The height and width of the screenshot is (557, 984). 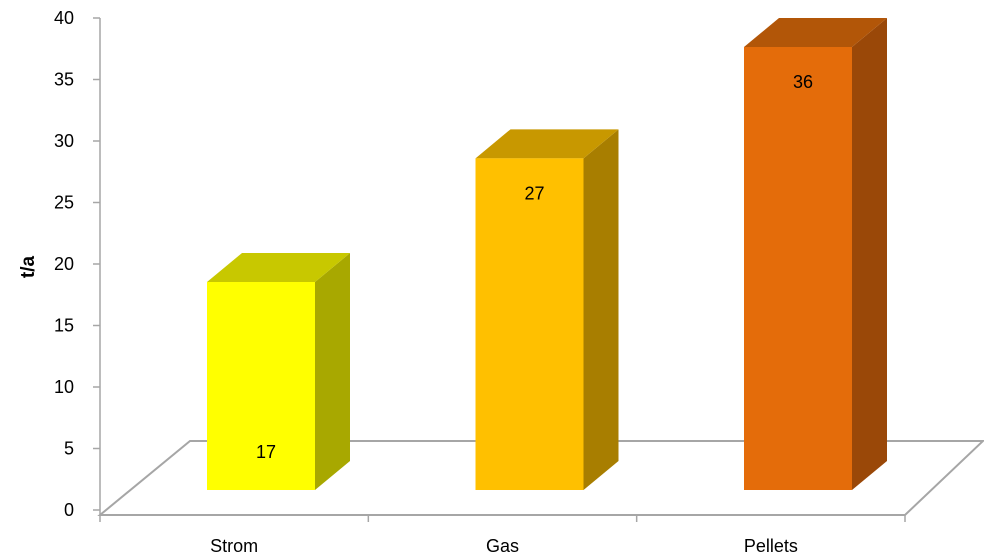 What do you see at coordinates (64, 80) in the screenshot?
I see `y-tick-label: 35` at bounding box center [64, 80].